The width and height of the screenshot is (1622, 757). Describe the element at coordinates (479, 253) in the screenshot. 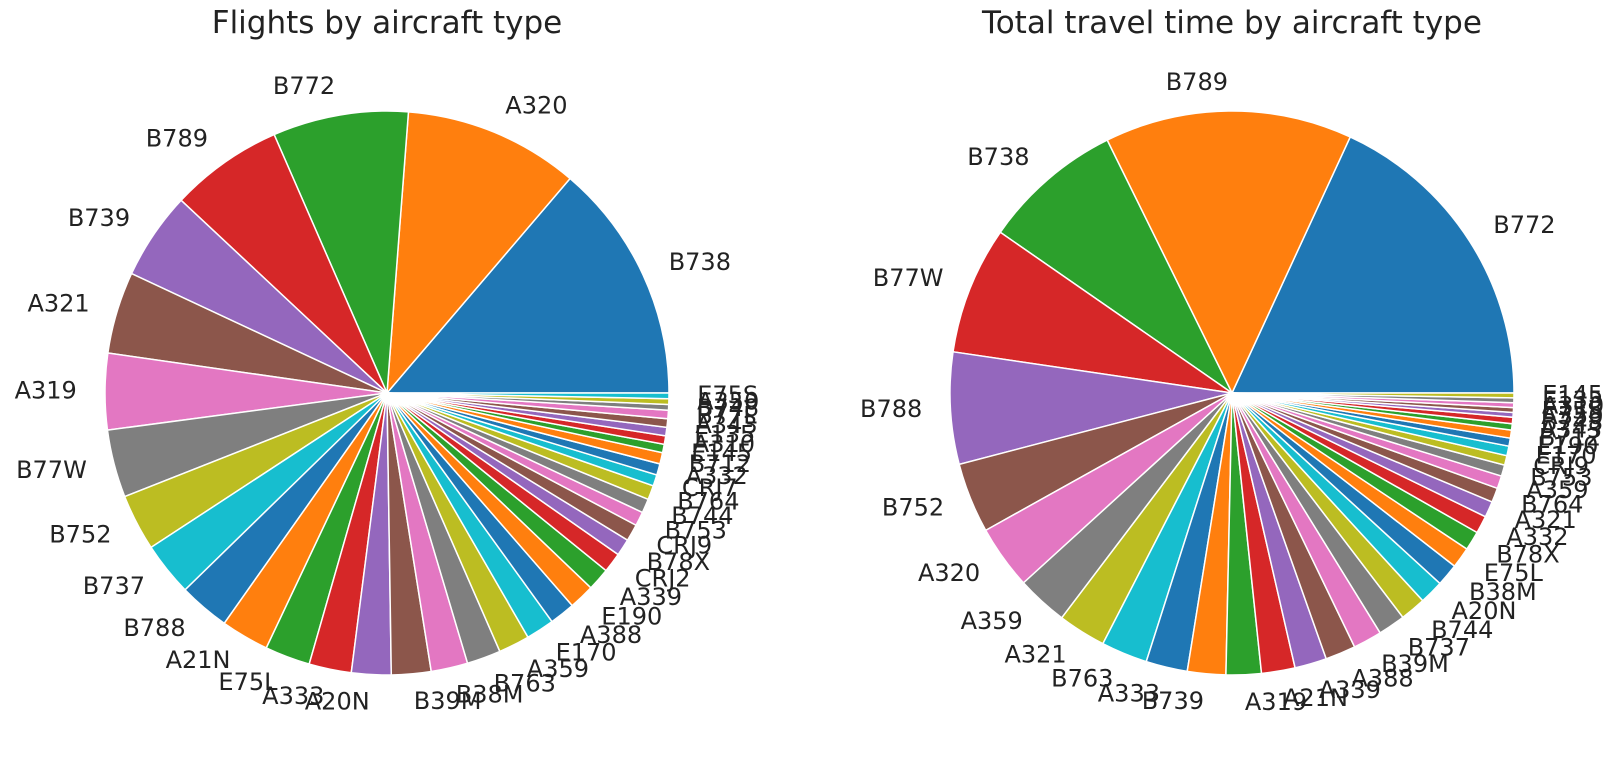

I see `pie-slice-a320` at that location.